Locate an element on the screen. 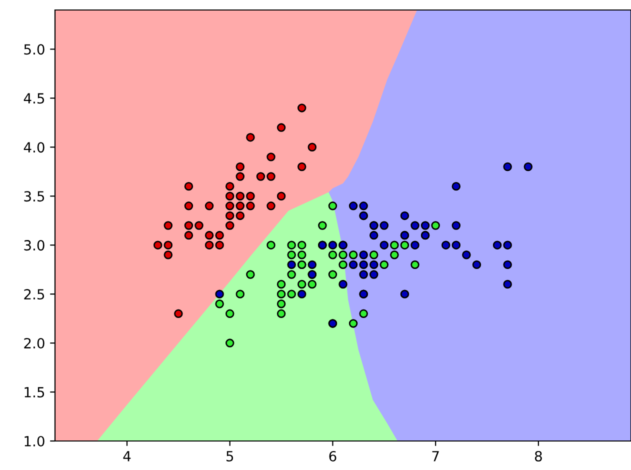  y-tick-label: 2.0 is located at coordinates (34, 343).